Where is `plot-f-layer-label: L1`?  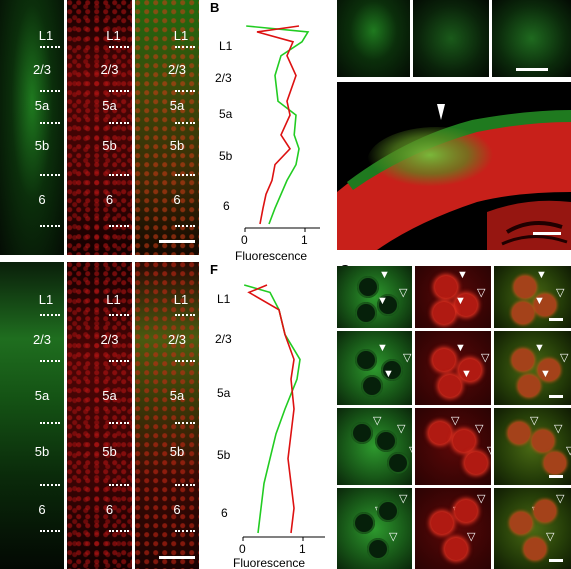 plot-f-layer-label: L1 is located at coordinates (224, 299).